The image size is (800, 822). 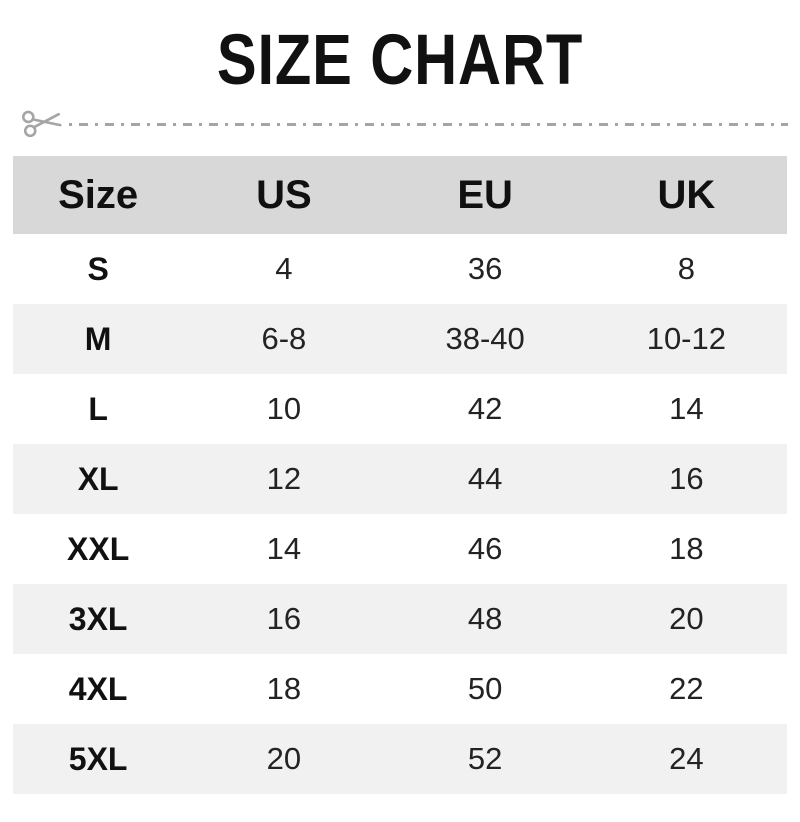 I want to click on page-title: SIZE CHART, so click(x=400, y=60).